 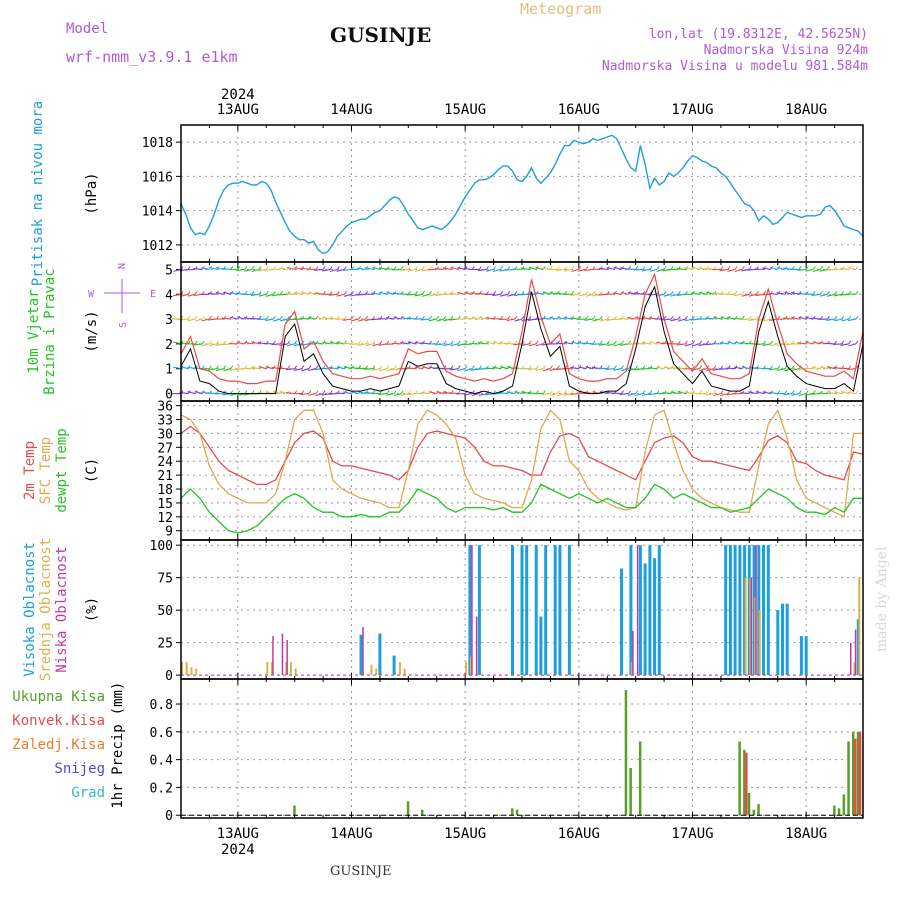 I want to click on temperature-ytick-label: 15, so click(x=165, y=504).